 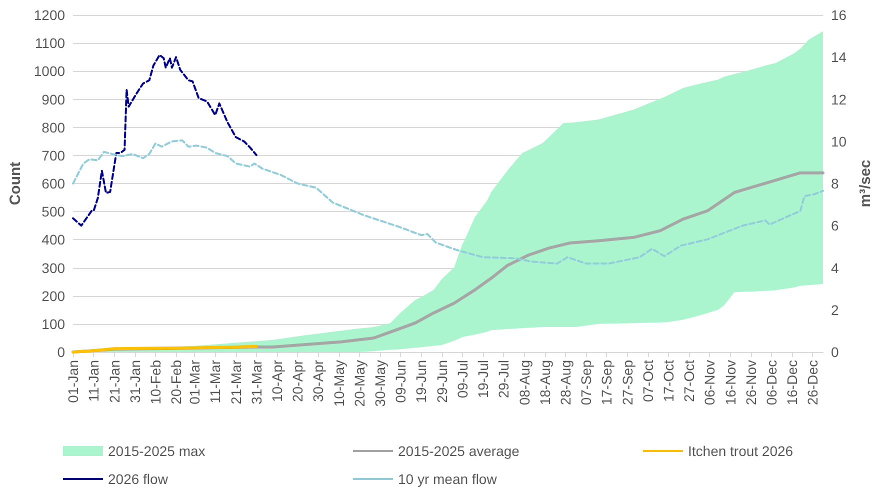 What do you see at coordinates (839, 15) in the screenshot?
I see `y2-tick-label: 16` at bounding box center [839, 15].